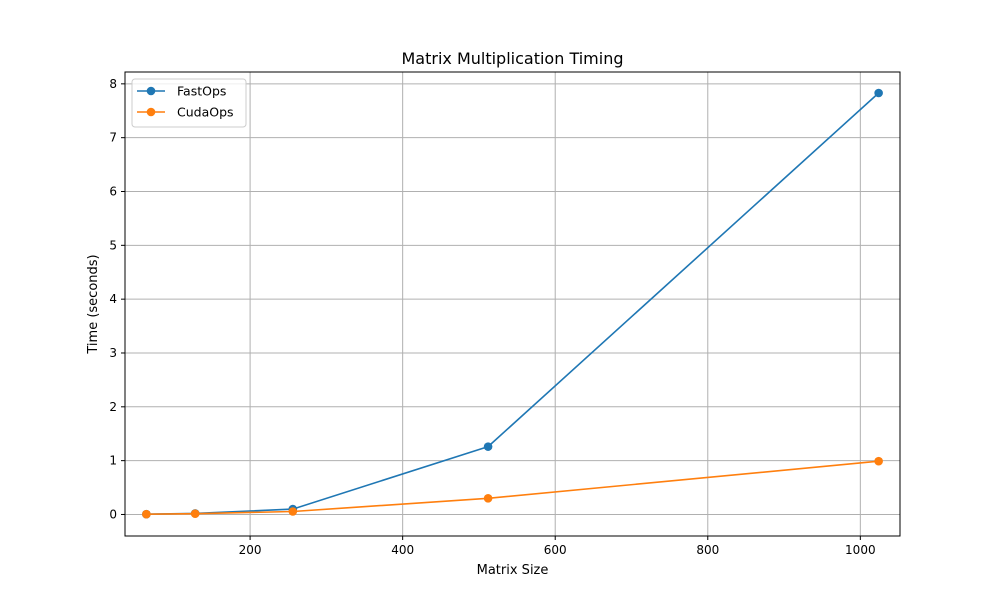 The image size is (1000, 604). Describe the element at coordinates (113, 299) in the screenshot. I see `y-tick-label: 4` at that location.